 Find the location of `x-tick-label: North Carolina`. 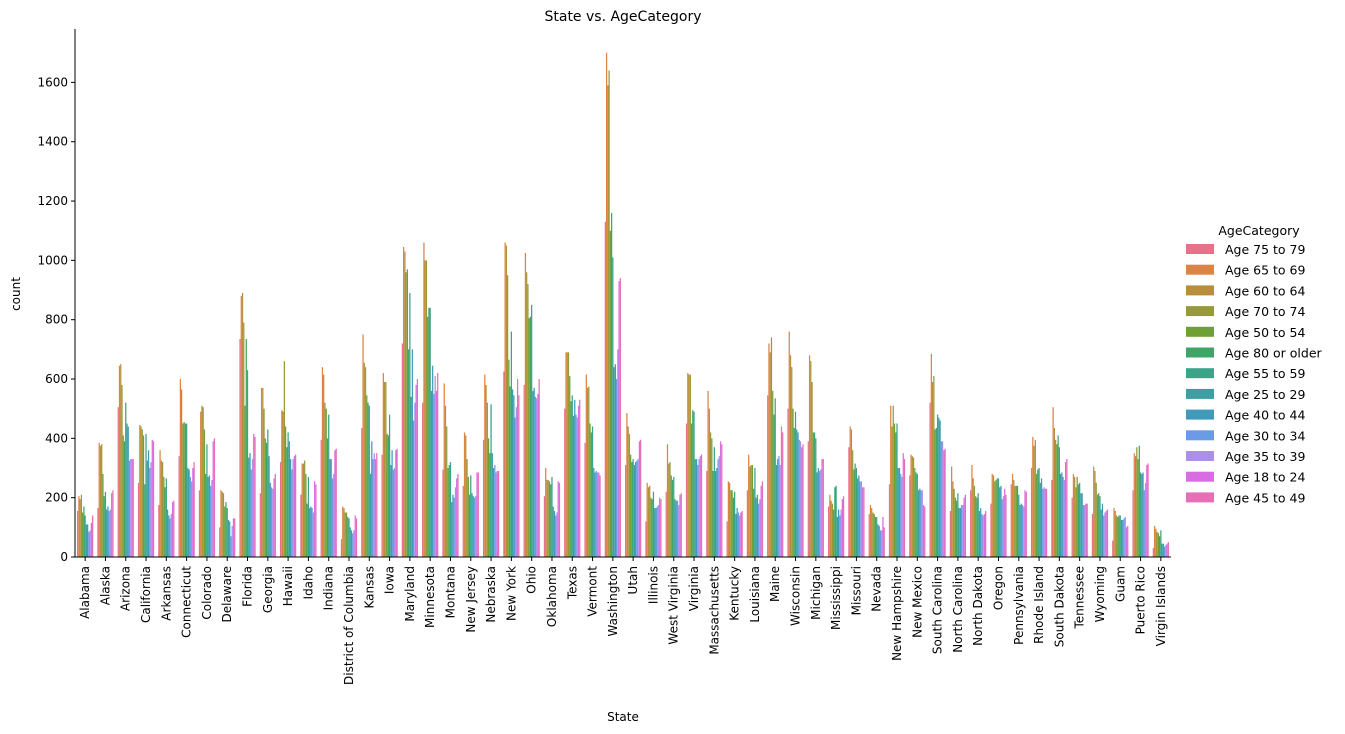

x-tick-label: North Carolina is located at coordinates (958, 609).